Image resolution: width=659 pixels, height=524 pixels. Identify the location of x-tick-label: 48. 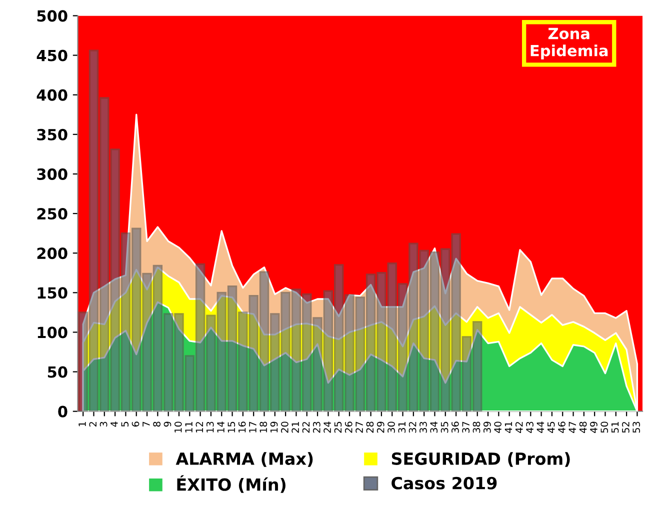
(583, 427).